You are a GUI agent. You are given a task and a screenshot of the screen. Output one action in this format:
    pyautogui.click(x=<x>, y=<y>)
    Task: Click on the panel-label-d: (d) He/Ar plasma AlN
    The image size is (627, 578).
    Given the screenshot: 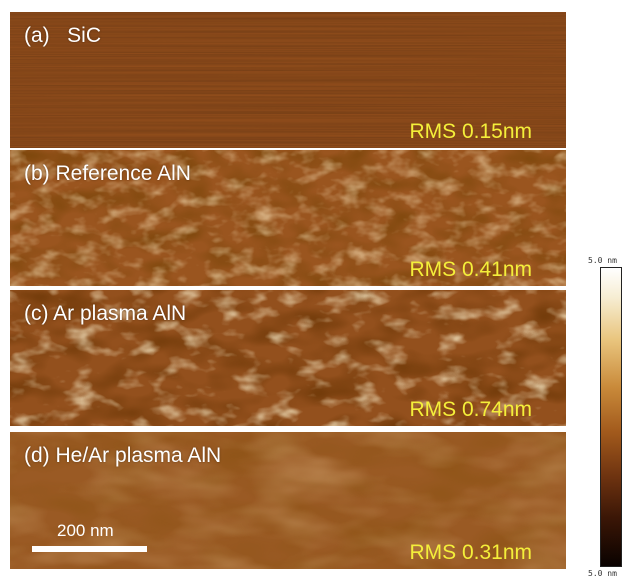 What is the action you would take?
    pyautogui.click(x=123, y=455)
    